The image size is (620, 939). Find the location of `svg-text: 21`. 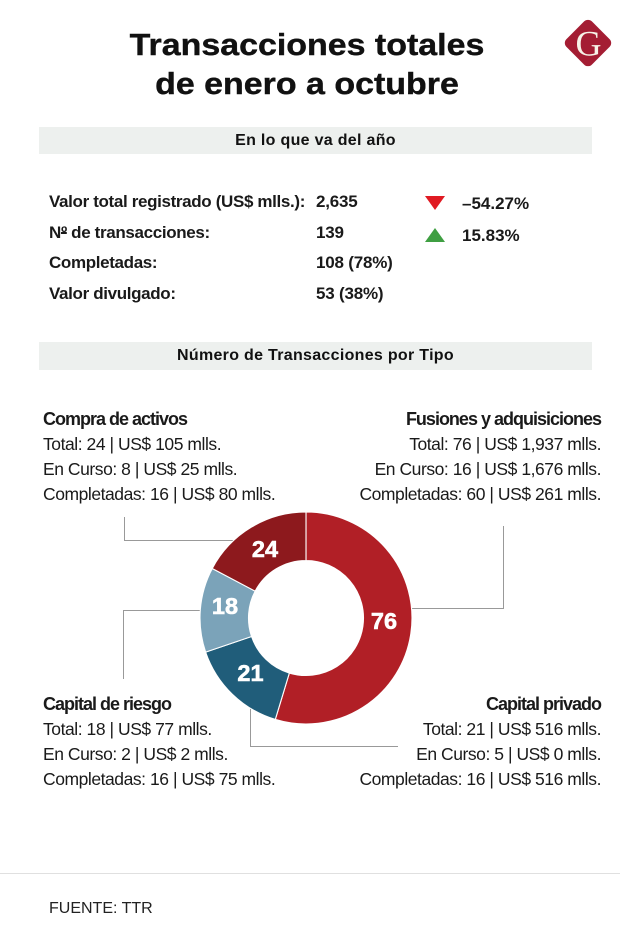

svg-text: 21 is located at coordinates (250, 673).